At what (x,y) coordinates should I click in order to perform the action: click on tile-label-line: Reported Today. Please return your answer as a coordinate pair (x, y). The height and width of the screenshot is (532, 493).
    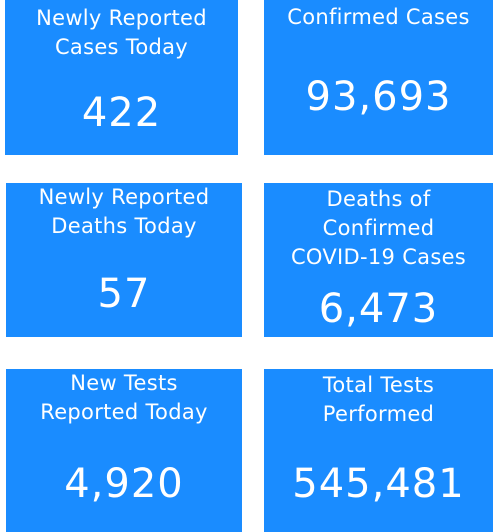
    Looking at the image, I should click on (124, 412).